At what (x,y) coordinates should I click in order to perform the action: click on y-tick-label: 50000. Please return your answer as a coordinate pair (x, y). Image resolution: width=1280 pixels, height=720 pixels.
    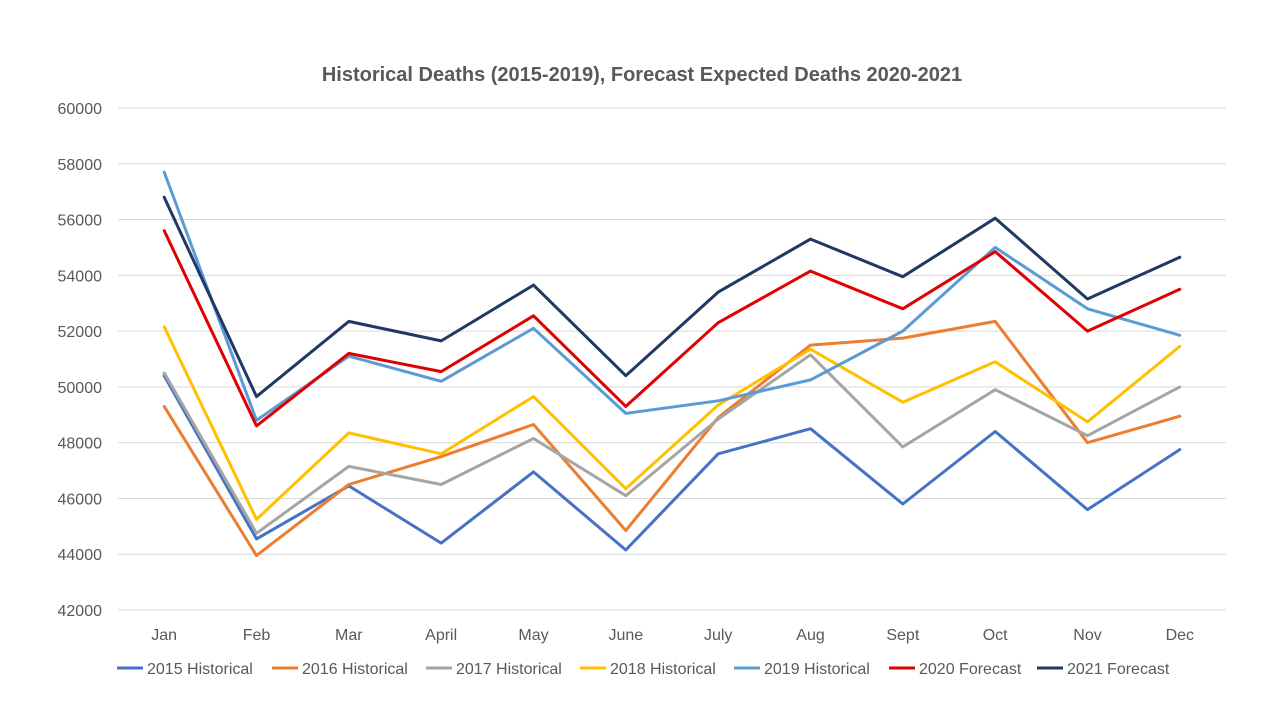
    Looking at the image, I should click on (80, 388).